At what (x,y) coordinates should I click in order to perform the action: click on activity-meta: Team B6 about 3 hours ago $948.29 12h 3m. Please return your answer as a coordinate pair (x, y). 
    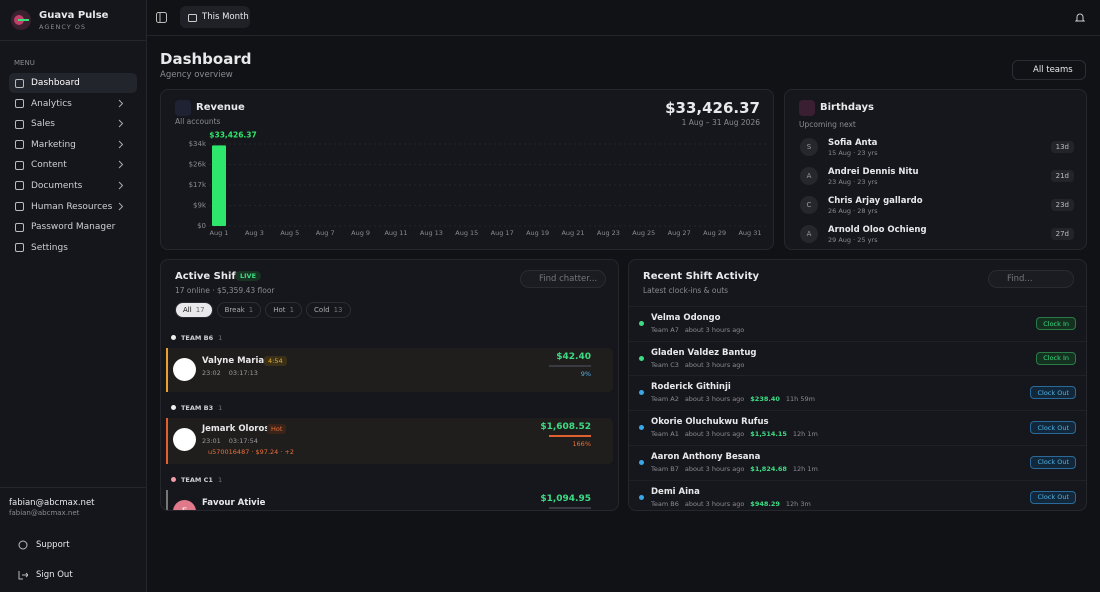
    Looking at the image, I should click on (731, 504).